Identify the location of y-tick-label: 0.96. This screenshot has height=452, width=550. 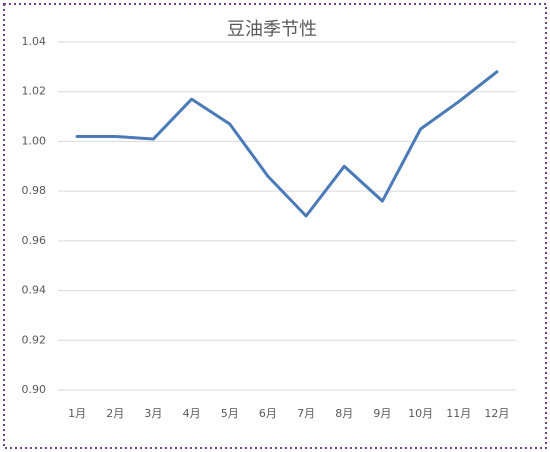
(34, 240).